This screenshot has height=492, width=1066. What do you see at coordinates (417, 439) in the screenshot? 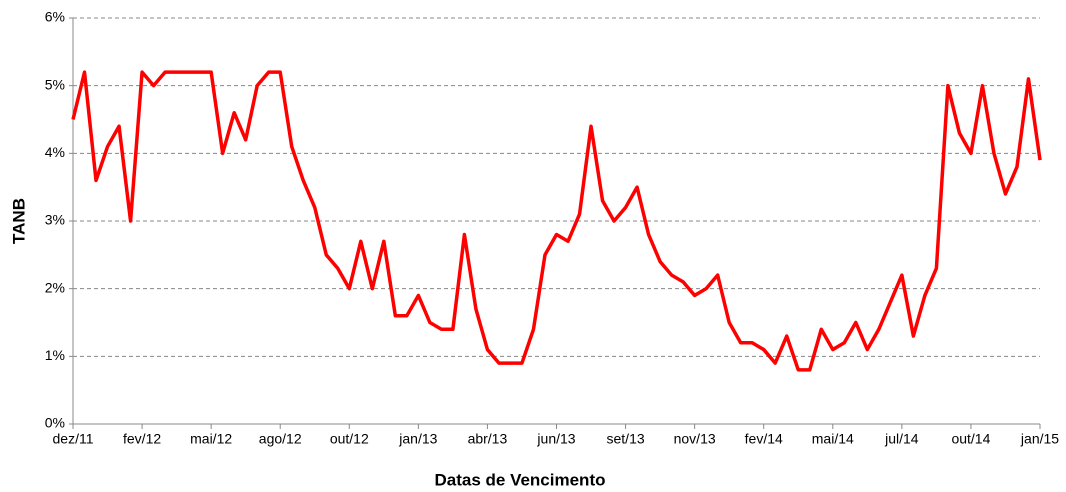
I see `x-tick-label: jan/13` at bounding box center [417, 439].